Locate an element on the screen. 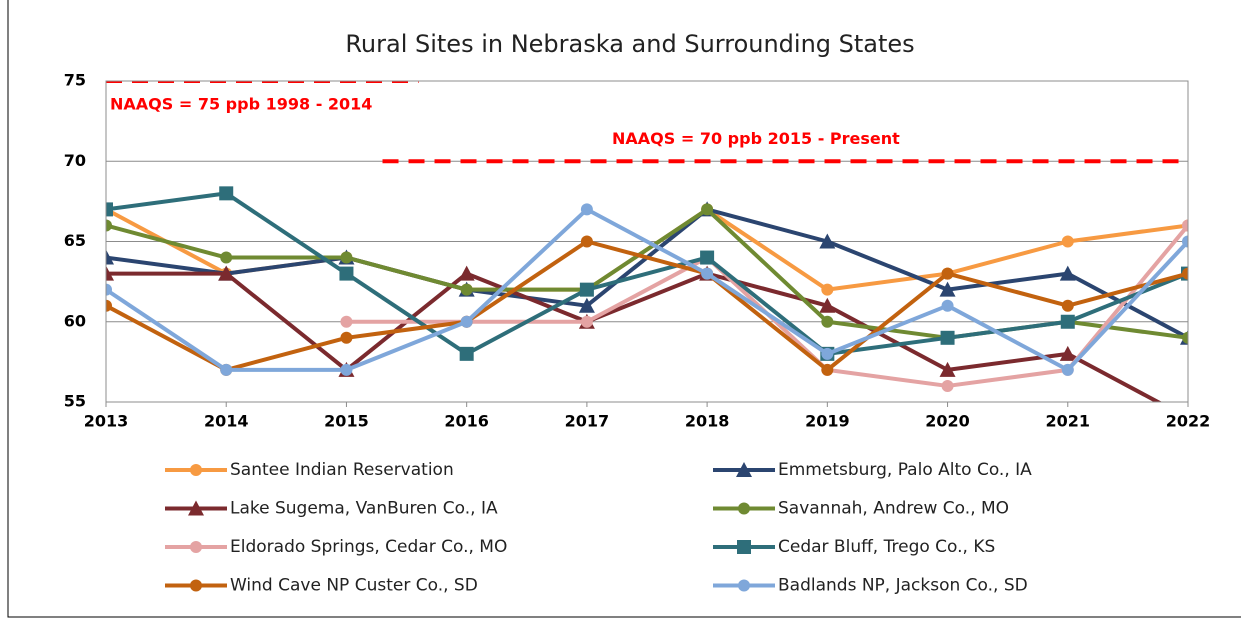  x-tick-label: 2018 is located at coordinates (707, 421).